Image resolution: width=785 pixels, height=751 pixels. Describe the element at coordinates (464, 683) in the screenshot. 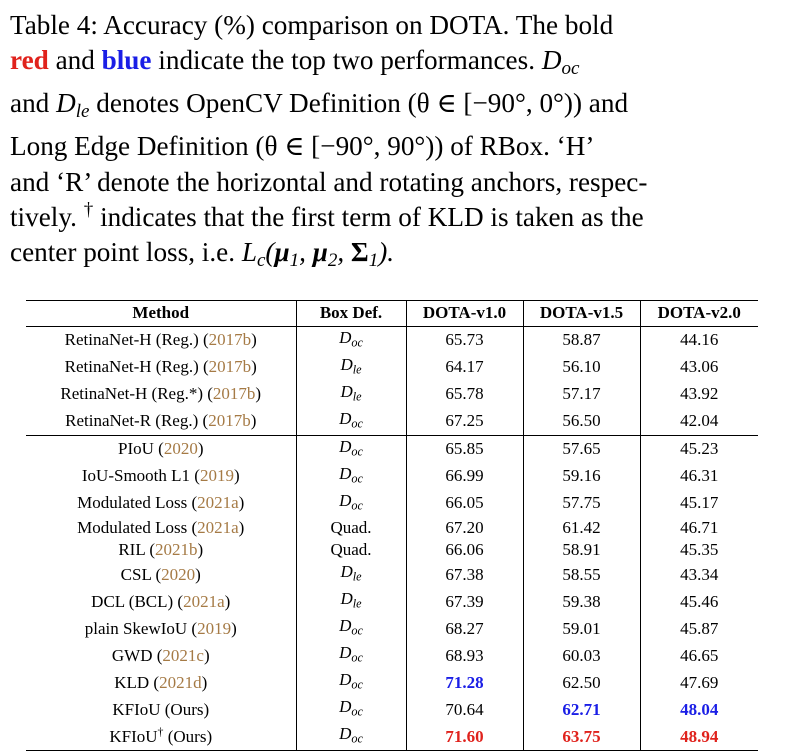

I see `dota-v1-0-value: 71.28` at that location.